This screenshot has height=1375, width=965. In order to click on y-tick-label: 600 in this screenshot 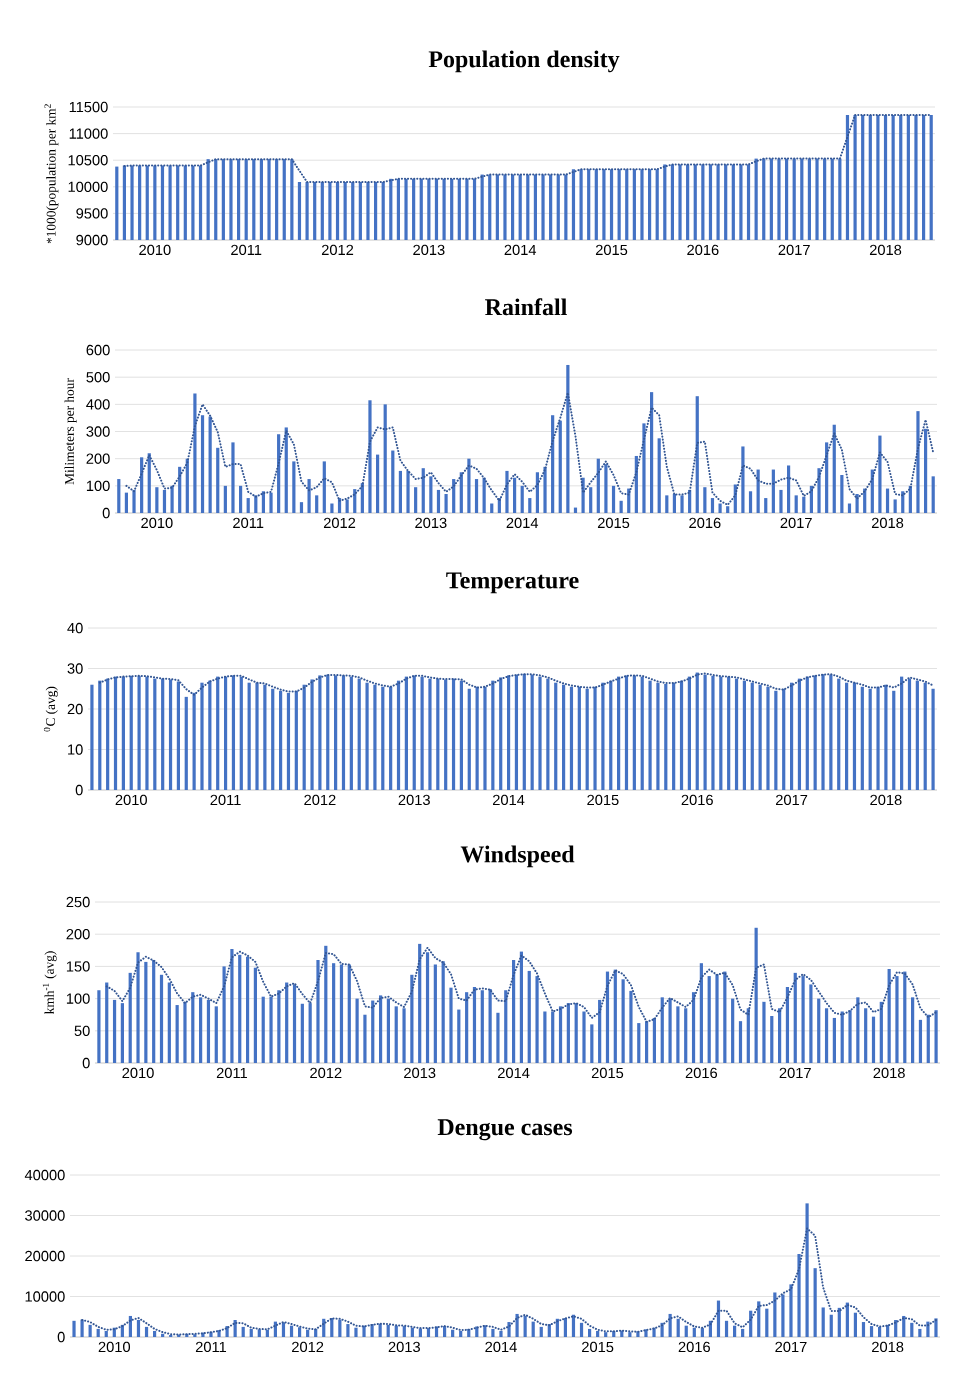, I will do `click(98, 350)`.